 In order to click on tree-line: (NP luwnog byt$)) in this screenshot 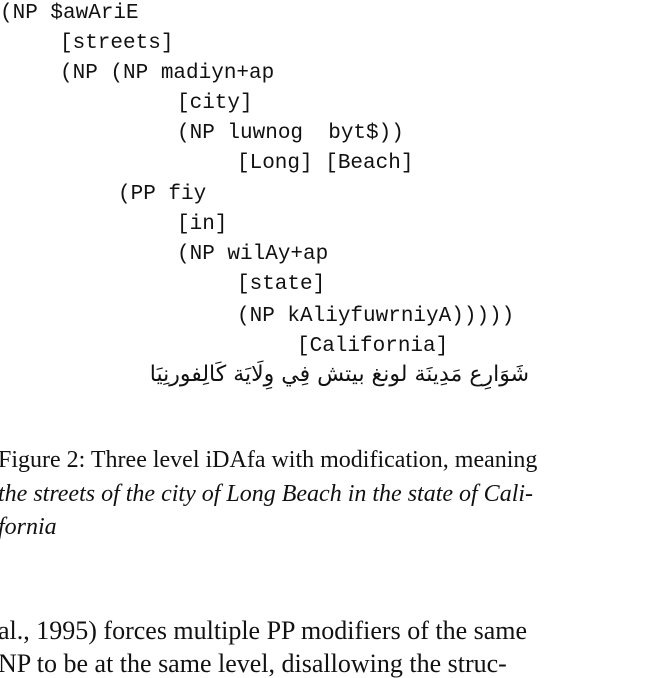, I will do `click(290, 133)`.